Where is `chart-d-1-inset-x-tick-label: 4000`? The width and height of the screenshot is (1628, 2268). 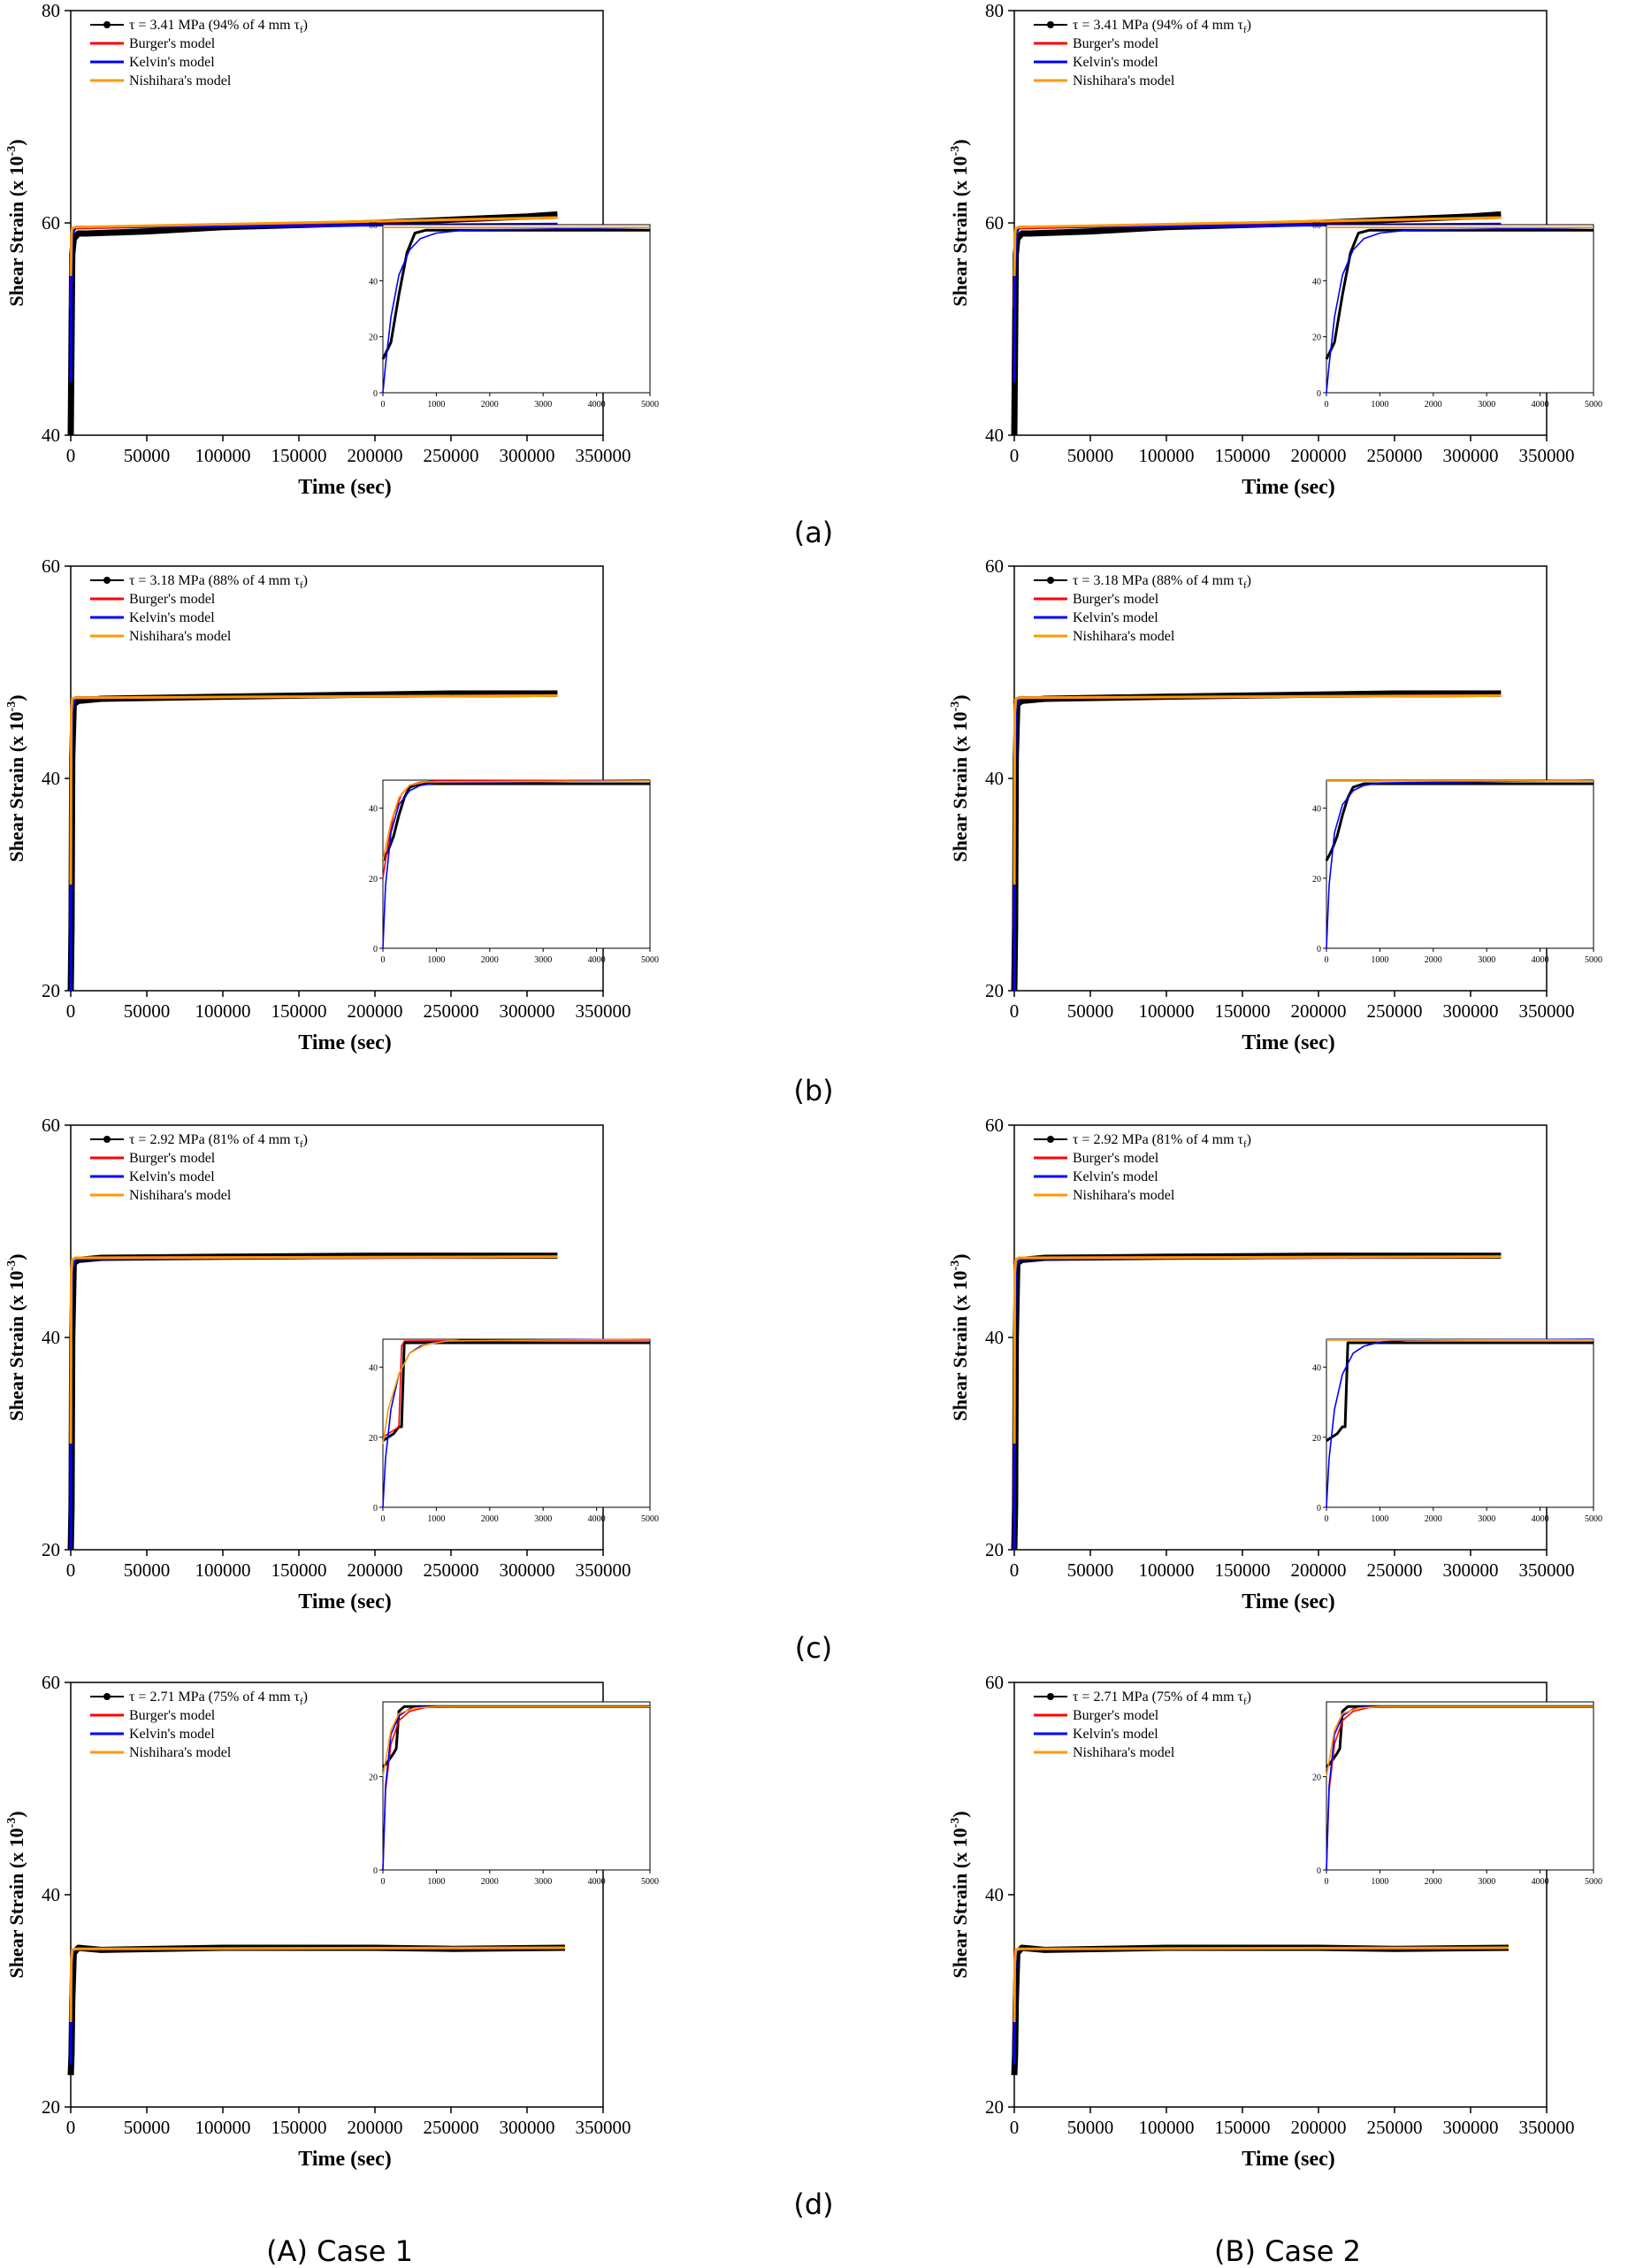
chart-d-1-inset-x-tick-label: 4000 is located at coordinates (597, 1882).